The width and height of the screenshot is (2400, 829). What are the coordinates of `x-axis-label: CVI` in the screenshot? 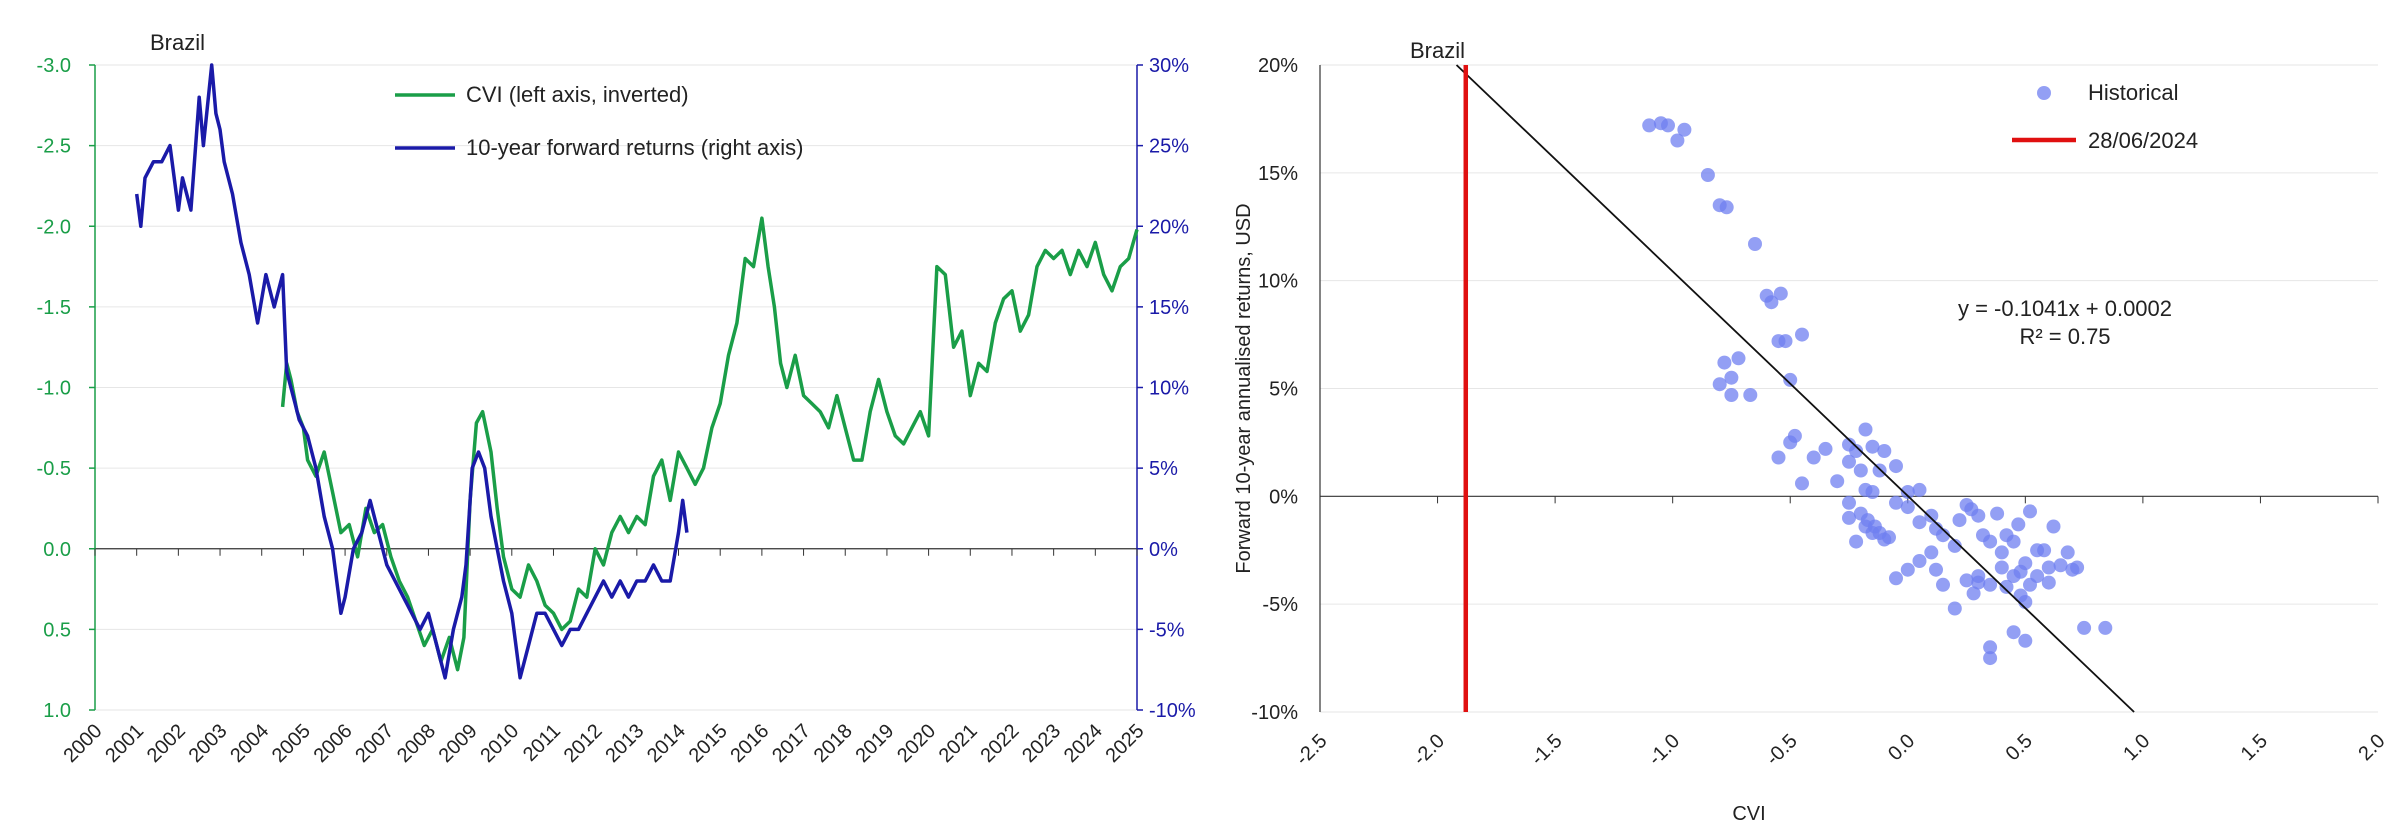 It's located at (1748, 814).